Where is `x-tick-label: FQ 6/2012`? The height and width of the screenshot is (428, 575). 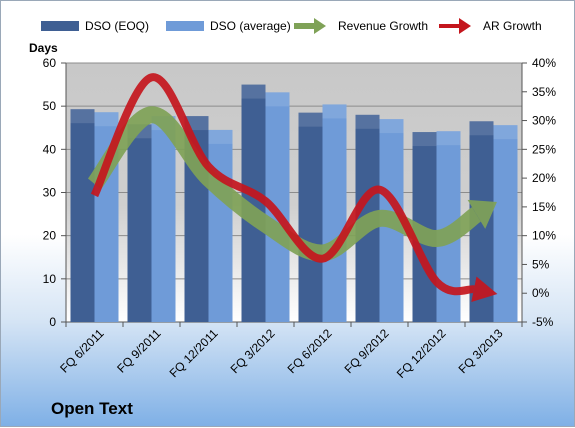 x-tick-label: FQ 6/2012 is located at coordinates (310, 351).